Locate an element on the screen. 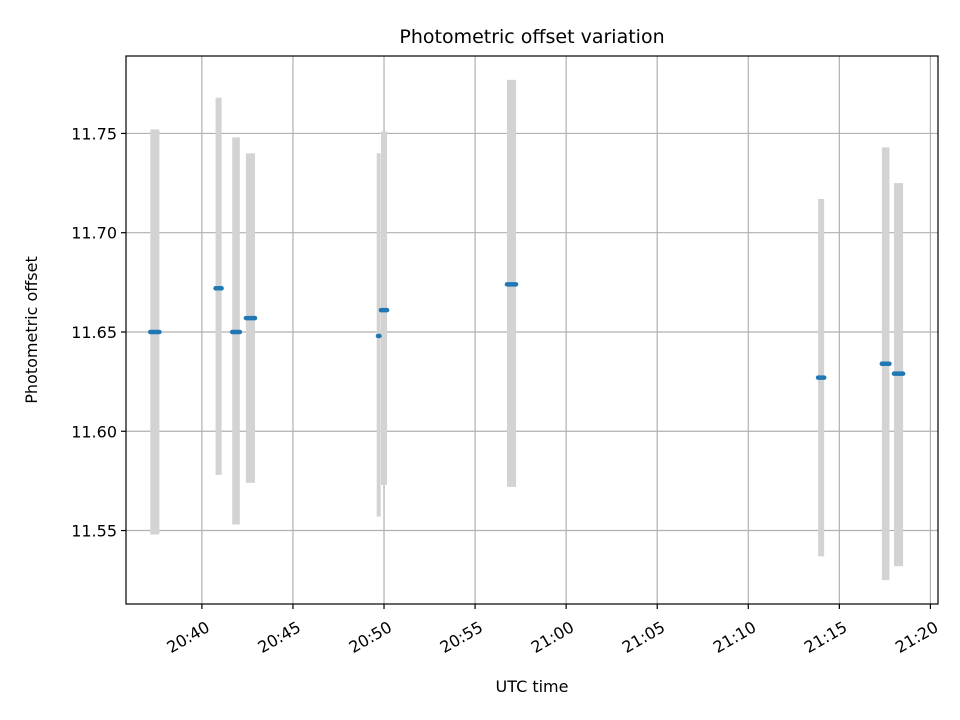 The height and width of the screenshot is (720, 960). y-tick-label: 11.70 is located at coordinates (94, 233).